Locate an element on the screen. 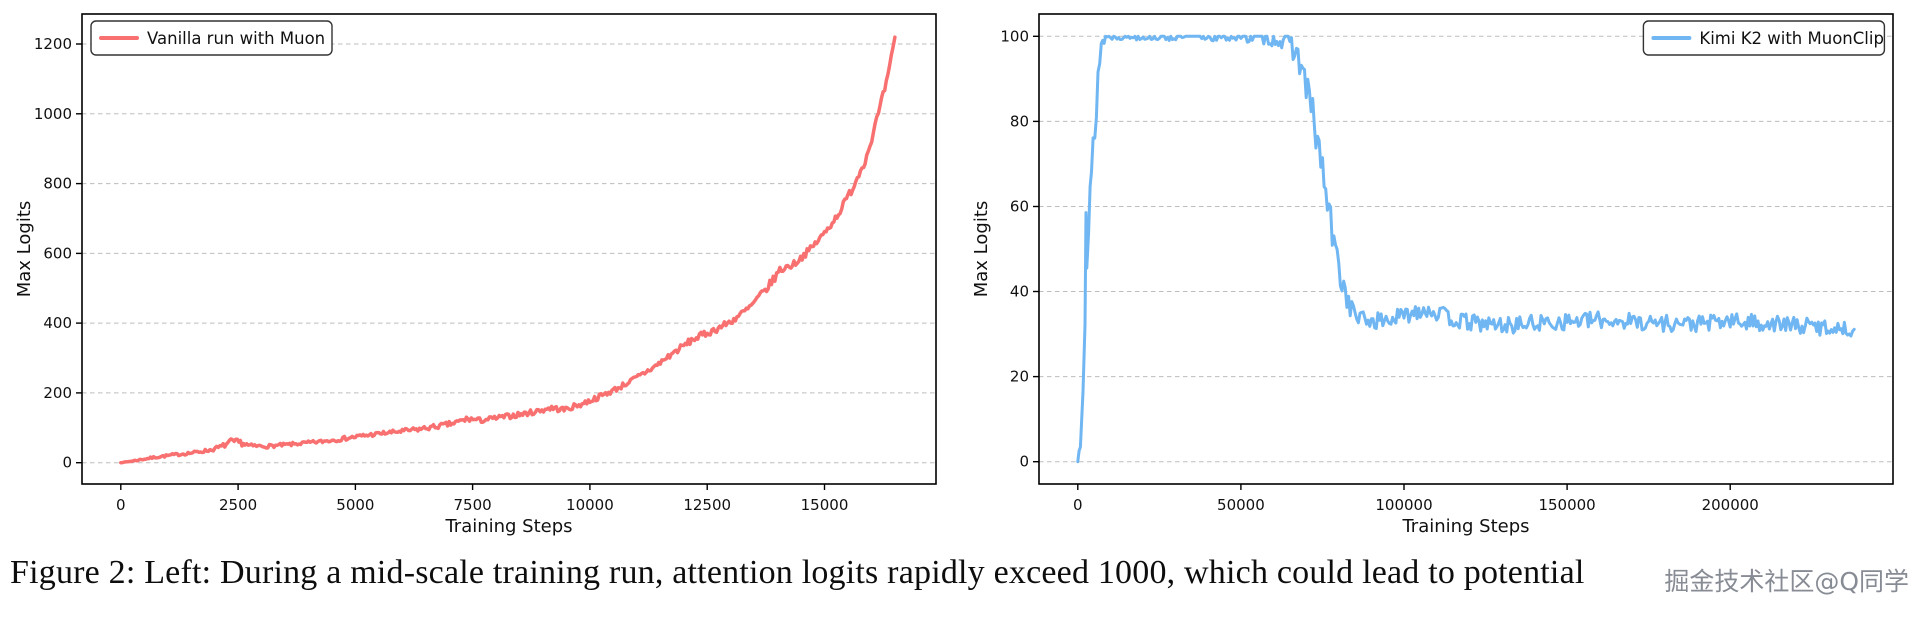 This screenshot has width=1917, height=623. y-tick-label: 20 is located at coordinates (1019, 377).